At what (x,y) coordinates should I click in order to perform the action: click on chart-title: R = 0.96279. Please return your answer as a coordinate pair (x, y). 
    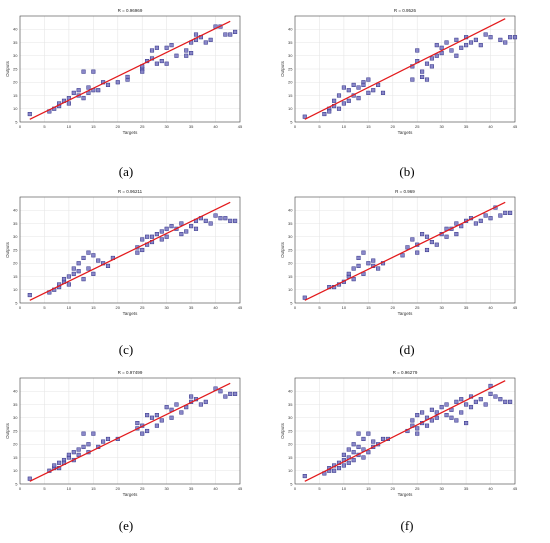
    Looking at the image, I should click on (405, 372).